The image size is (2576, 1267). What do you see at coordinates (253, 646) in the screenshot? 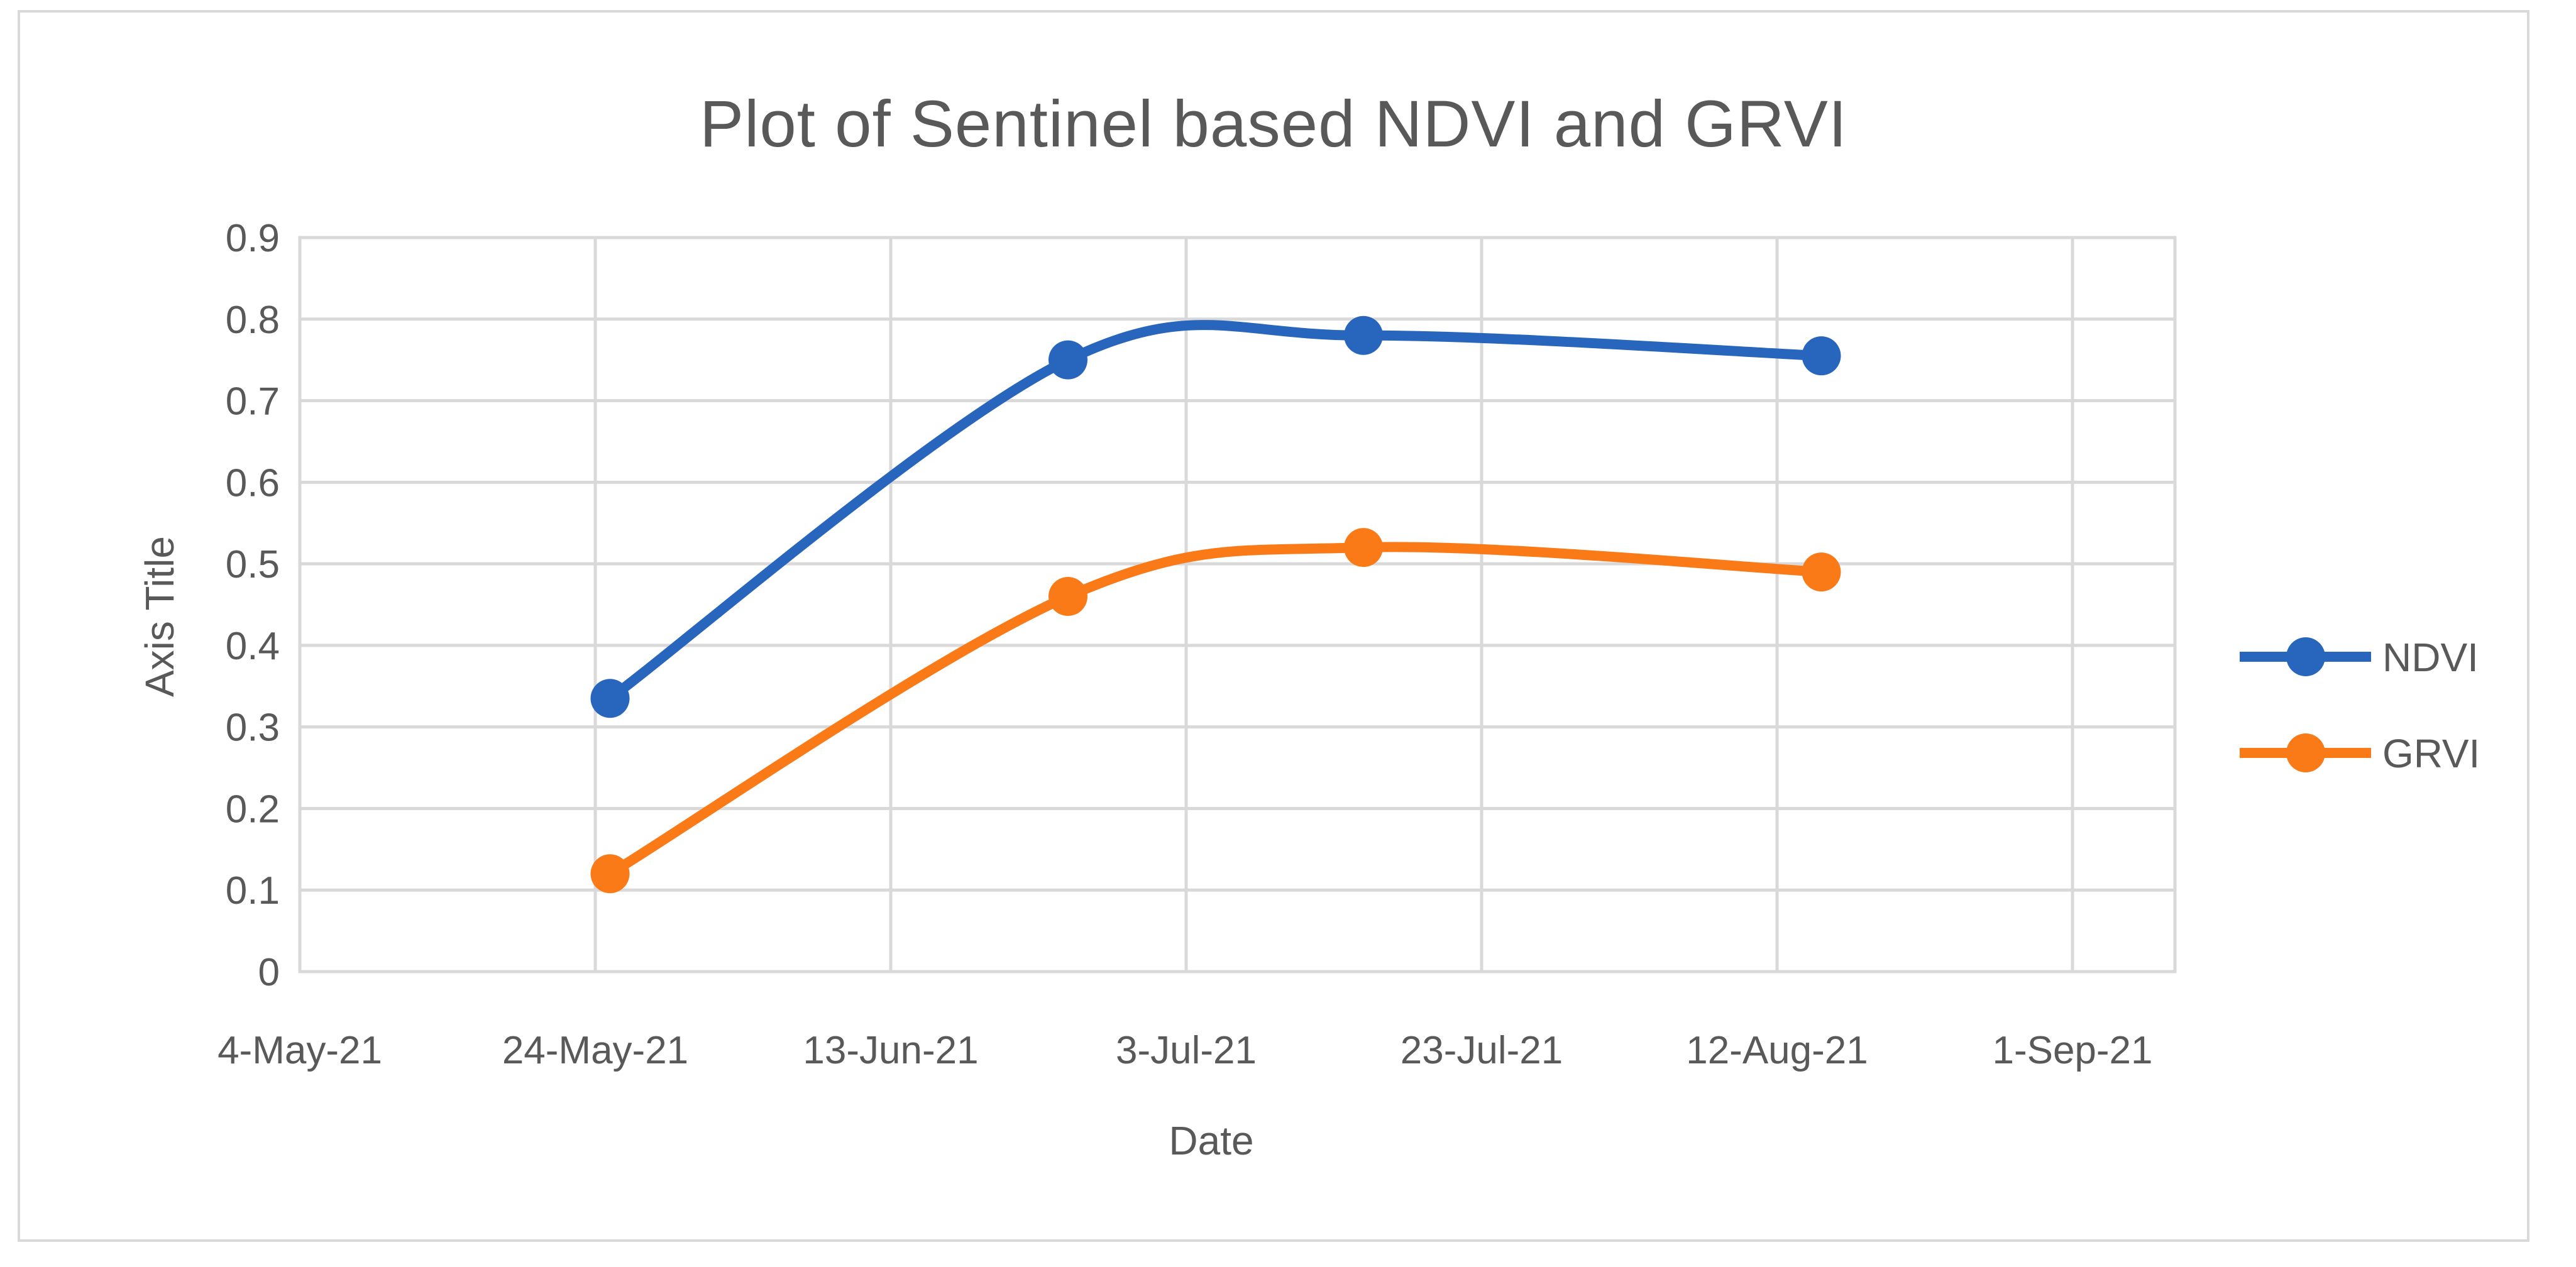
I see `y-tick-label: 0.4` at bounding box center [253, 646].